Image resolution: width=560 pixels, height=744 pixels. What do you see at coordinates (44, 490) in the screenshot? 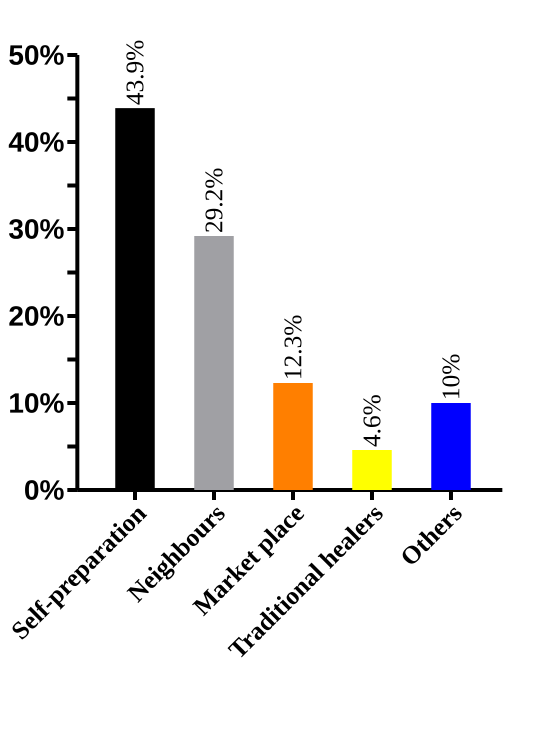
I see `y-tick-label: 0%` at bounding box center [44, 490].